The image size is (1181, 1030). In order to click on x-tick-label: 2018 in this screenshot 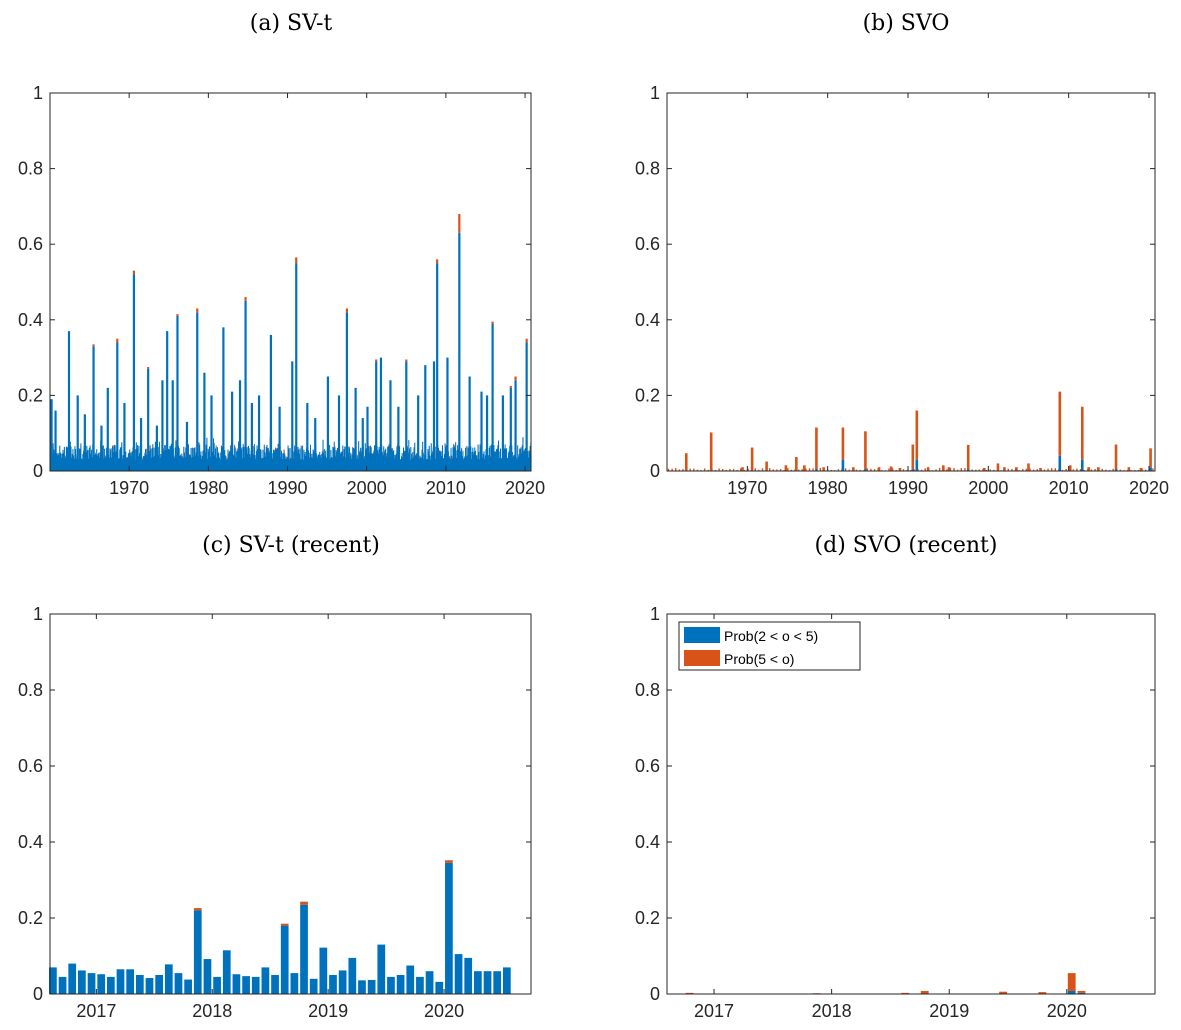, I will do `click(832, 1011)`.